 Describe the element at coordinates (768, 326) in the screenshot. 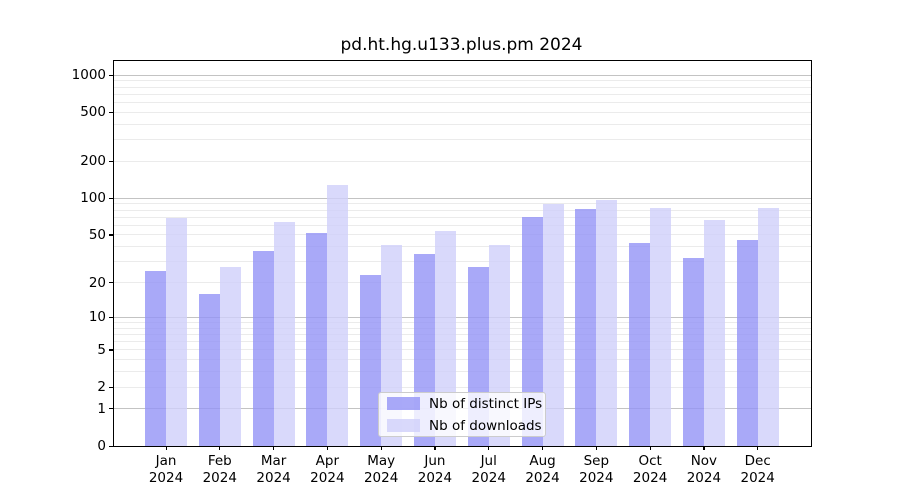

I see `bar-dec-downloads` at that location.